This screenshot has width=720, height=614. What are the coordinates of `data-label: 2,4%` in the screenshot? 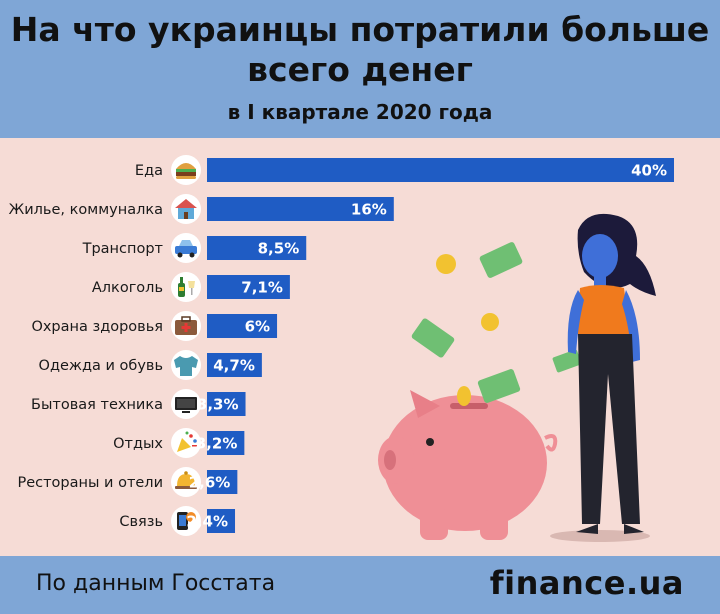 It's located at (207, 522).